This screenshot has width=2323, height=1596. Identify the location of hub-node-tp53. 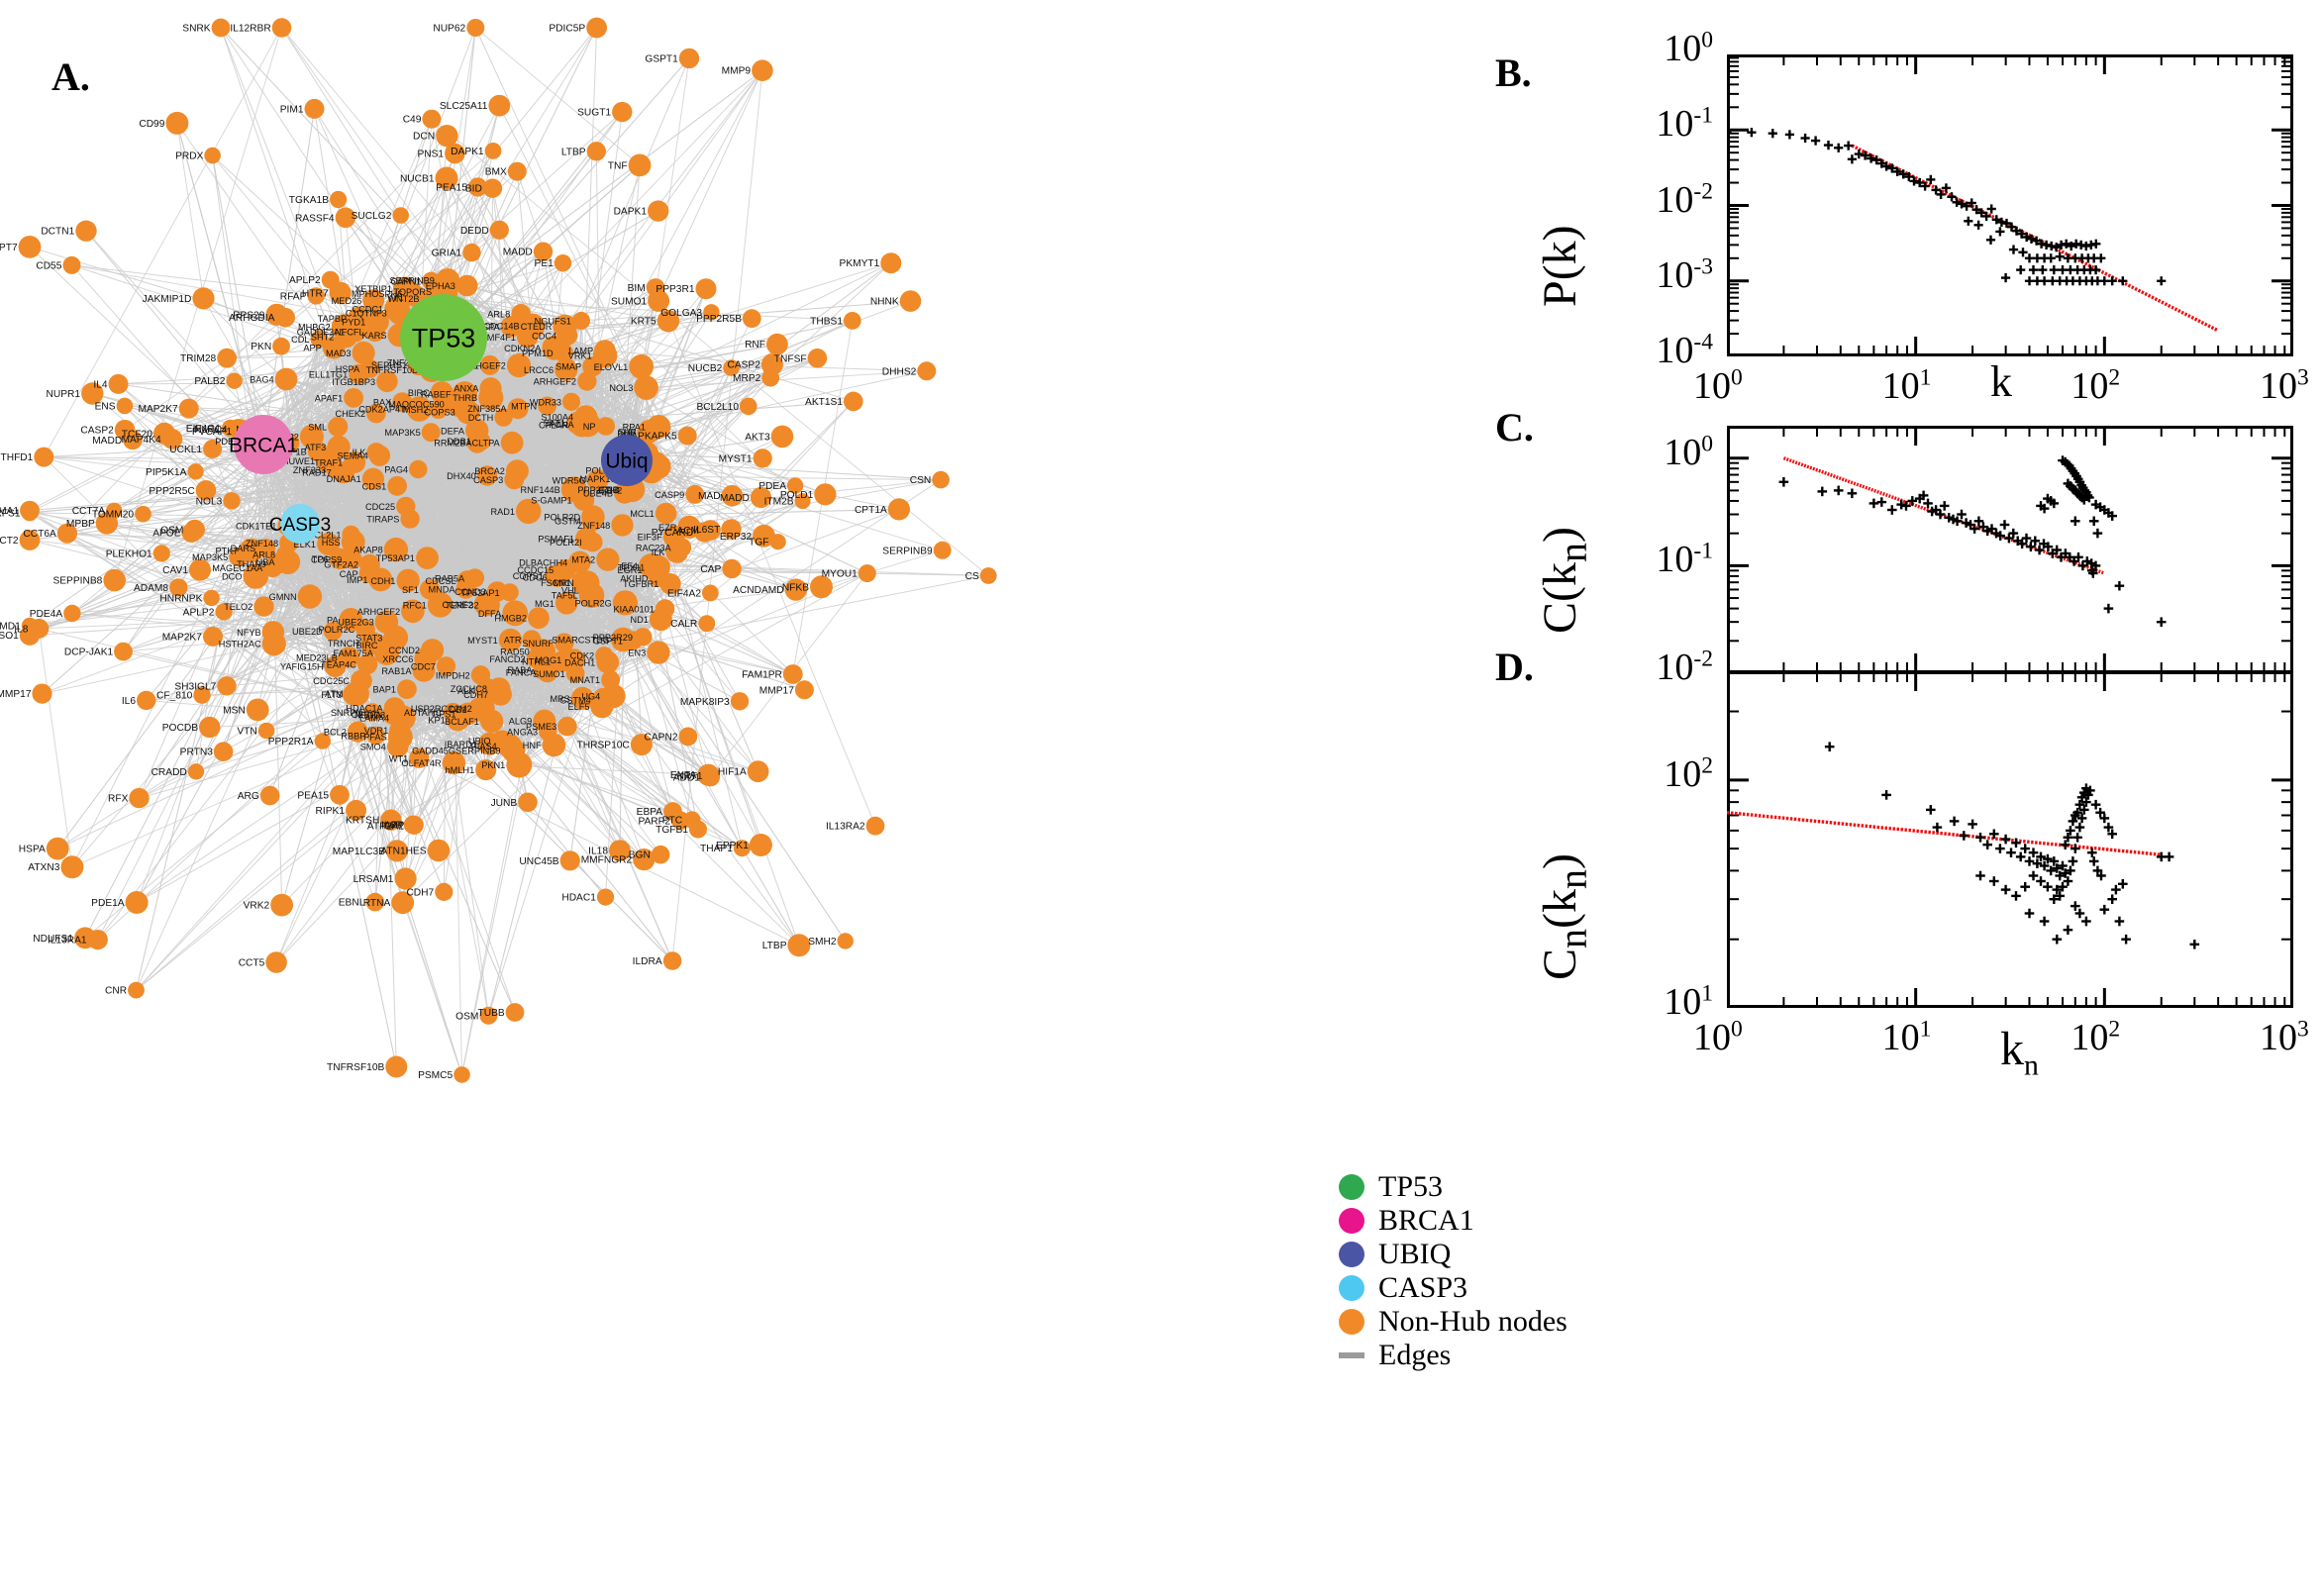
(443, 337).